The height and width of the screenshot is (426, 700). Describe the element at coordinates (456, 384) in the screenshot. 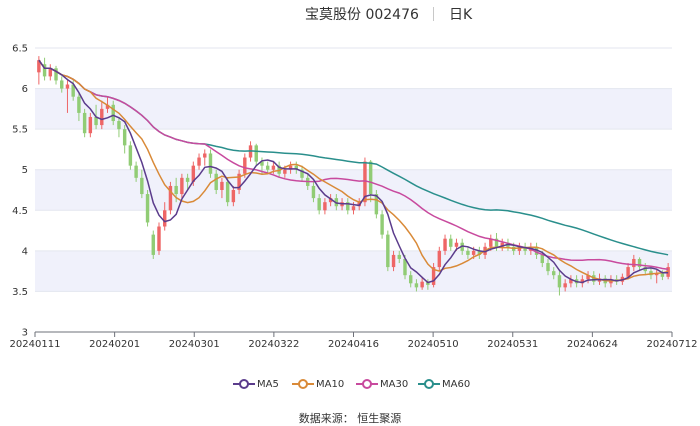

I see `legend-label: MA60` at that location.